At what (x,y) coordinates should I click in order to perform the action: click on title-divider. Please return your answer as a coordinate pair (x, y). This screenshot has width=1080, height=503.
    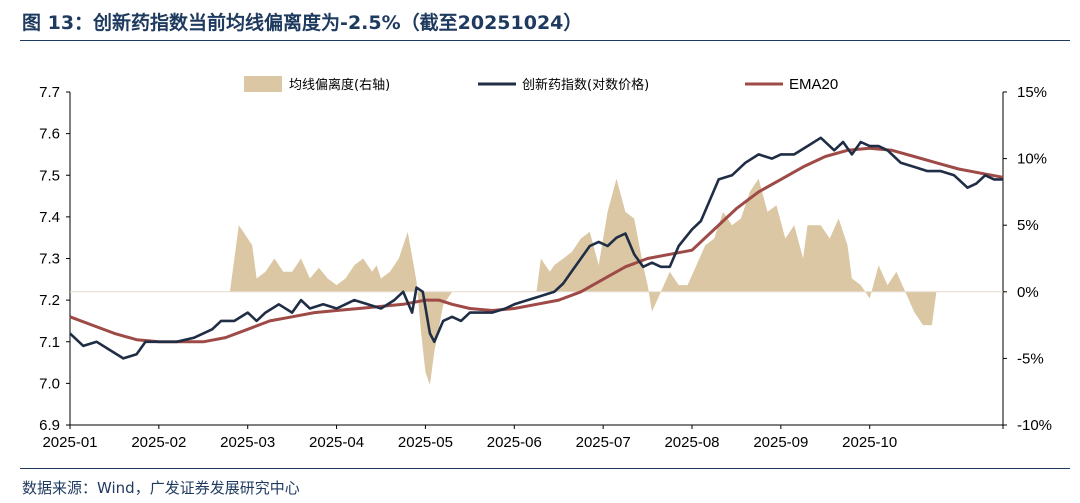
    Looking at the image, I should click on (545, 40).